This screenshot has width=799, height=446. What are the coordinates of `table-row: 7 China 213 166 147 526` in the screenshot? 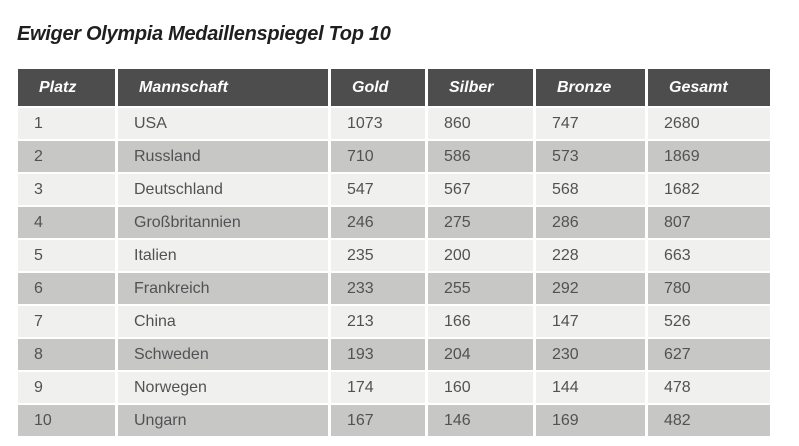 It's located at (394, 320).